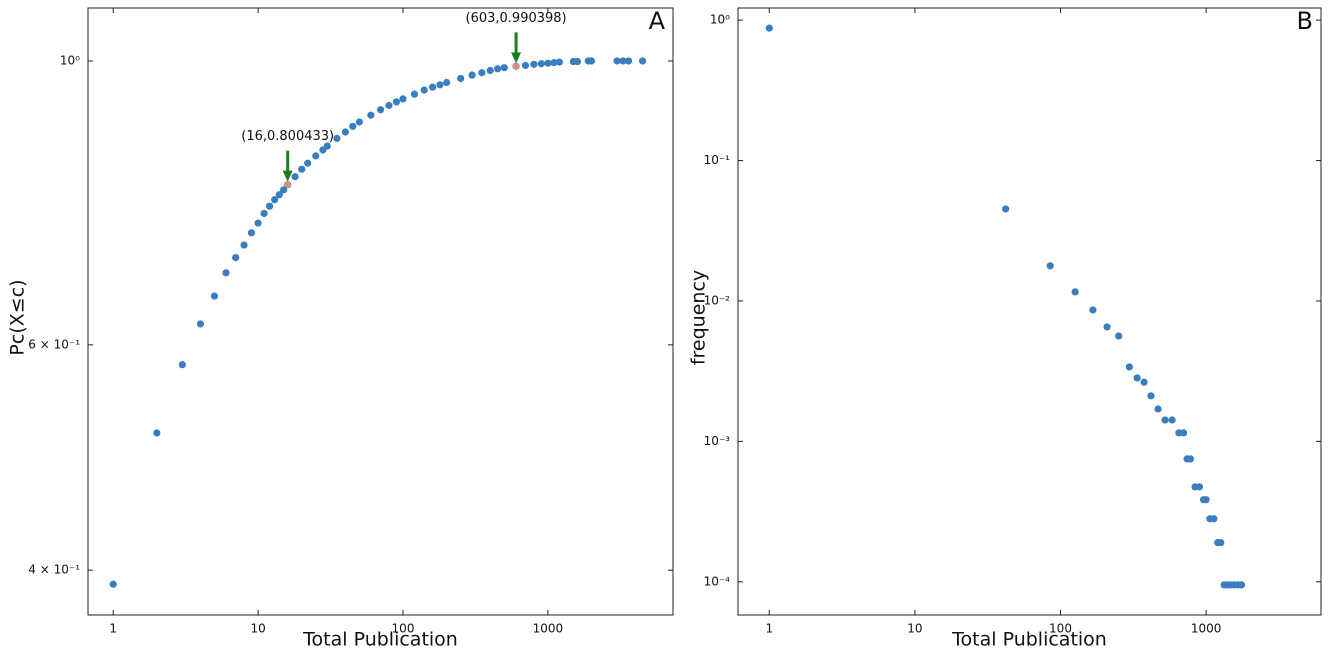 This screenshot has width=1331, height=652. What do you see at coordinates (699, 317) in the screenshot?
I see `y-axis-label: frequency` at bounding box center [699, 317].